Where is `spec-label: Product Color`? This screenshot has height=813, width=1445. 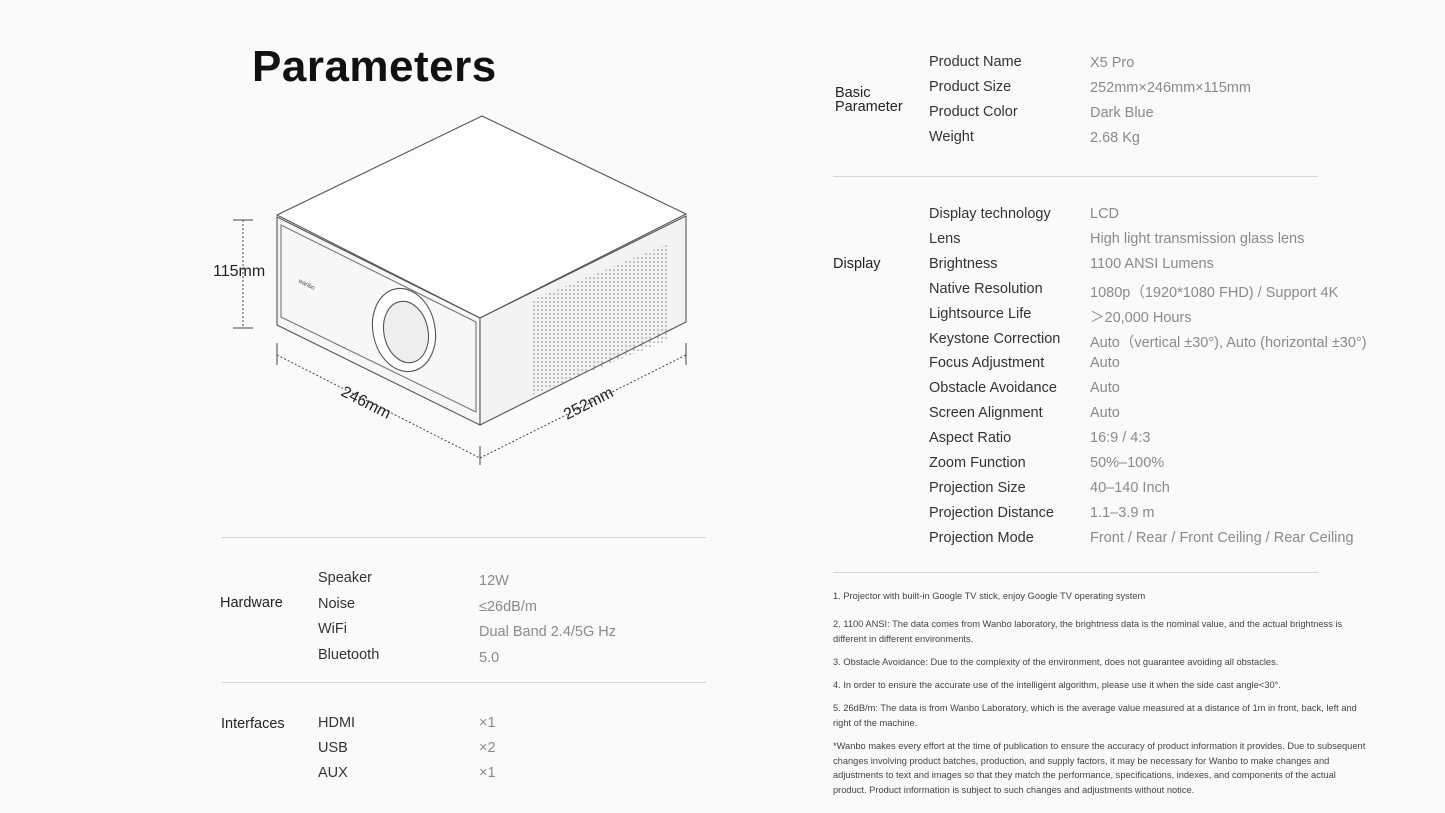 spec-label: Product Color is located at coordinates (973, 112).